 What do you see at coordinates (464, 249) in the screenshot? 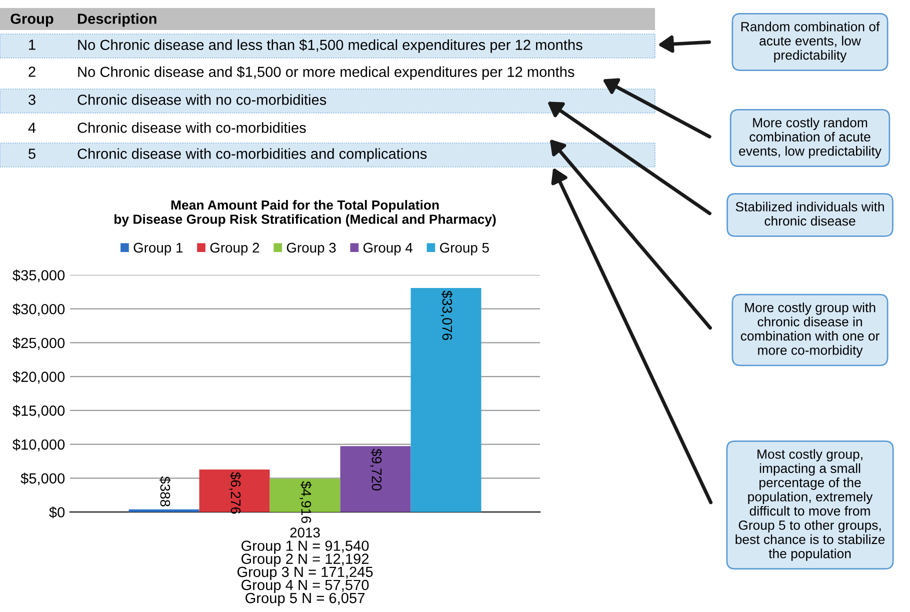
I see `legend-label: Group 5` at bounding box center [464, 249].